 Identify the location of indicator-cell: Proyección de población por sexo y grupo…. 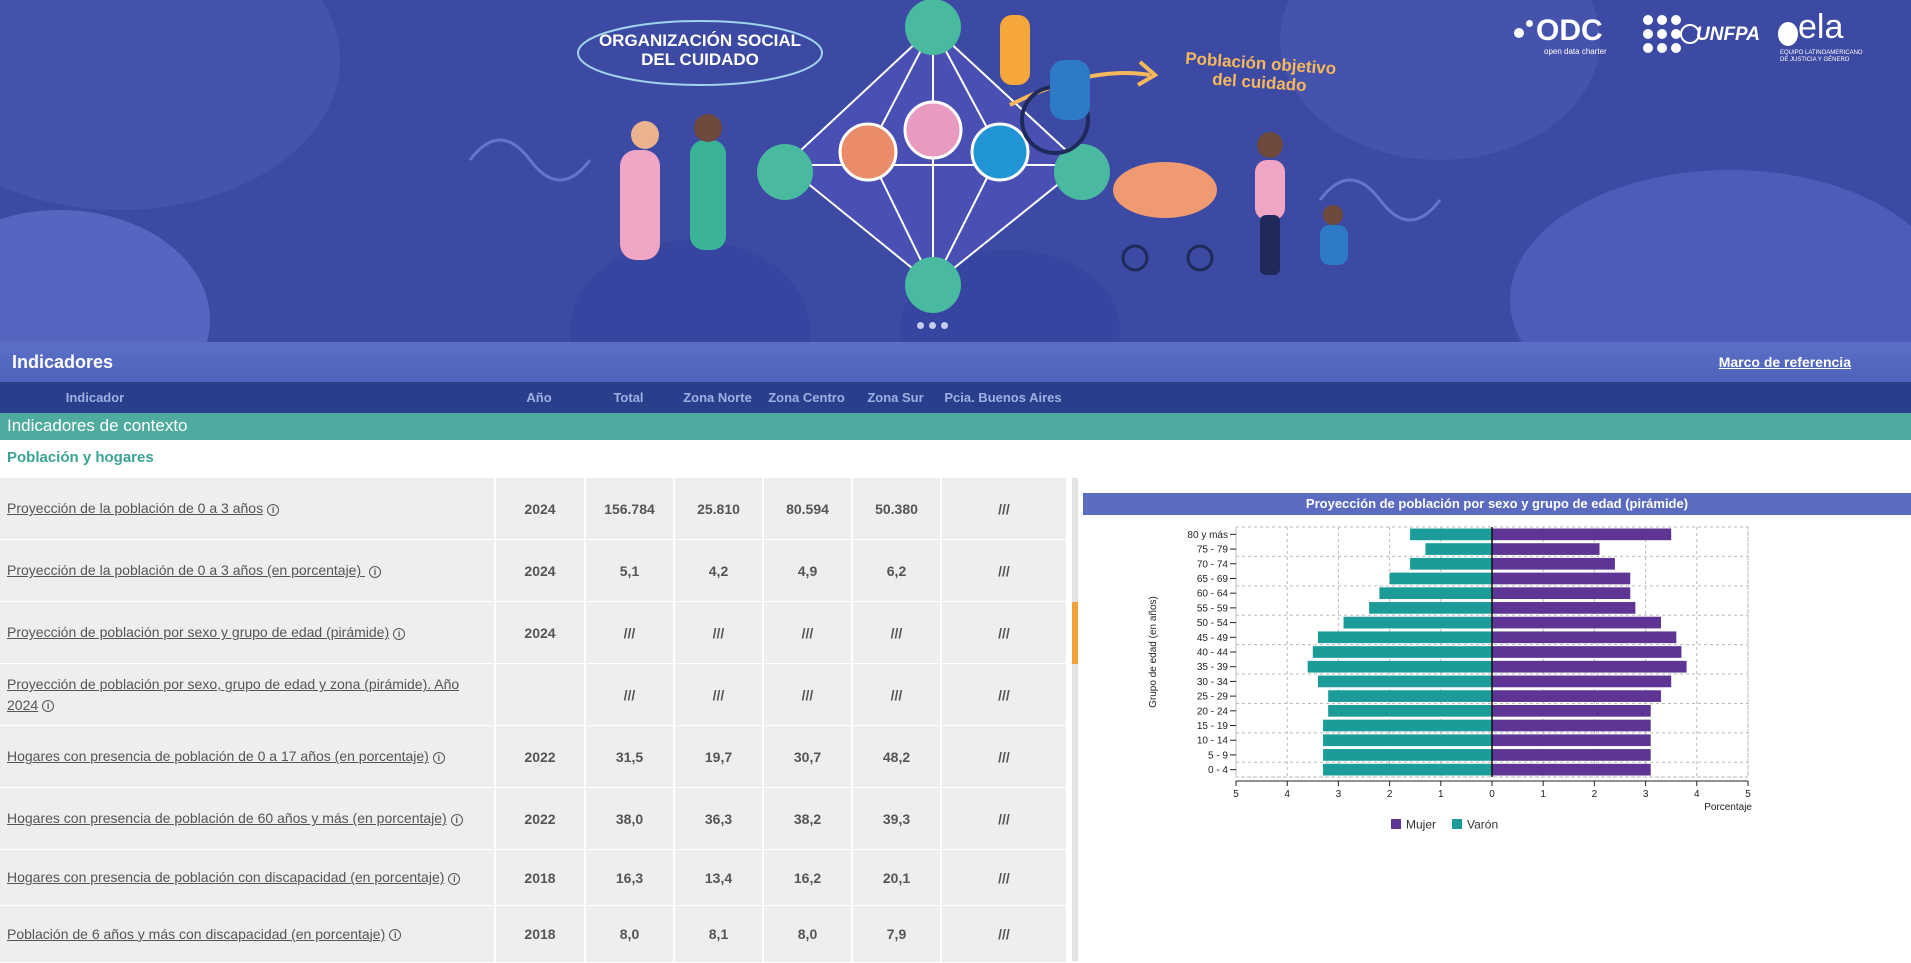
(247, 632).